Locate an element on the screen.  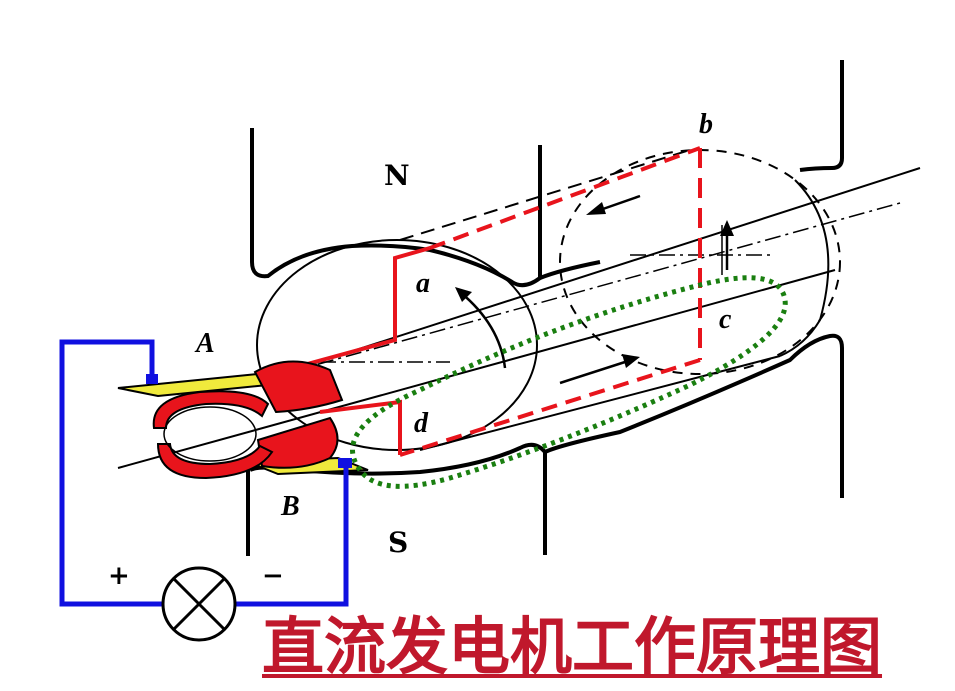
south-pole-back is located at coordinates (694, 415).